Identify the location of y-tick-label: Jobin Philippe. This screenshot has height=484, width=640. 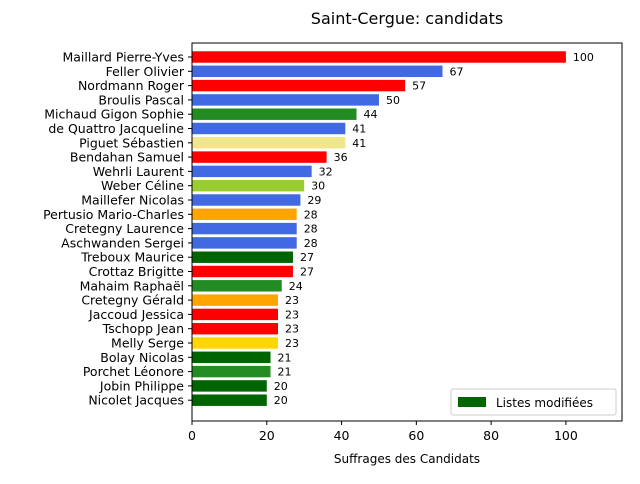
(141, 385).